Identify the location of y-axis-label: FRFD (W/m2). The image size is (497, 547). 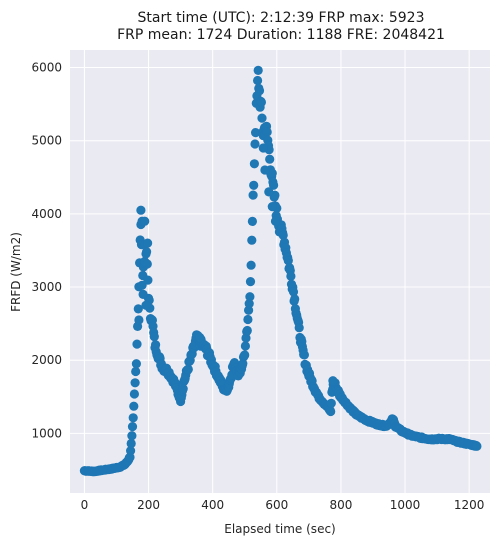
(16, 272).